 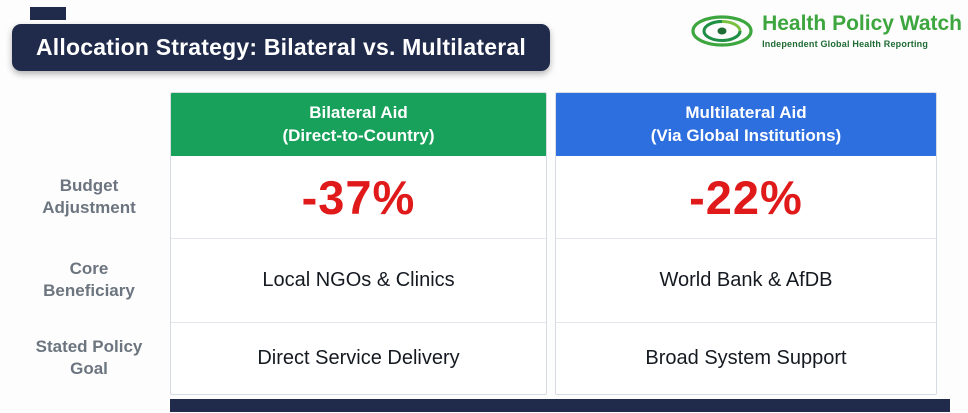 I want to click on cell-goal-bilateral: Direct Service Delivery, so click(x=358, y=358).